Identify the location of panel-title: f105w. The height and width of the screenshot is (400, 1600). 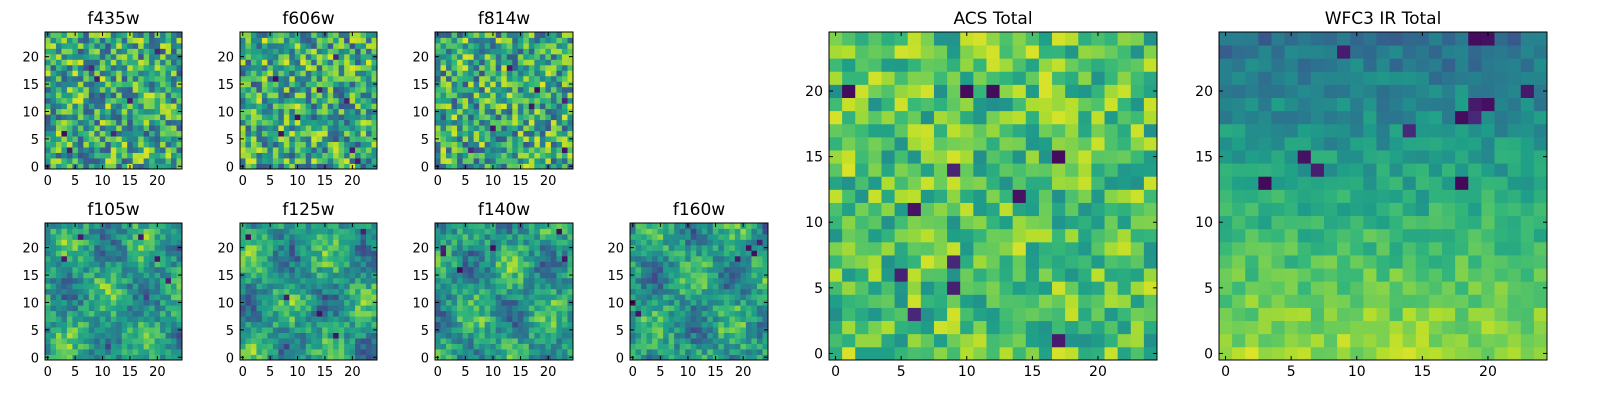
(113, 210).